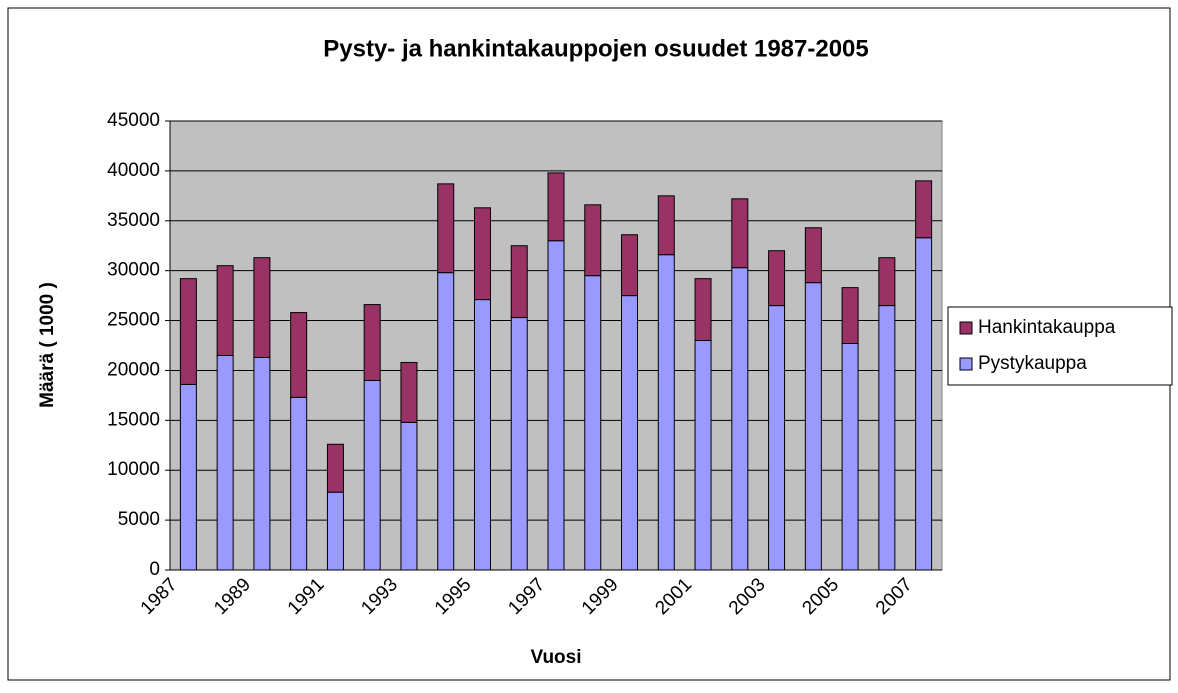 The image size is (1178, 693). I want to click on y-tick-label: 15000, so click(133, 419).